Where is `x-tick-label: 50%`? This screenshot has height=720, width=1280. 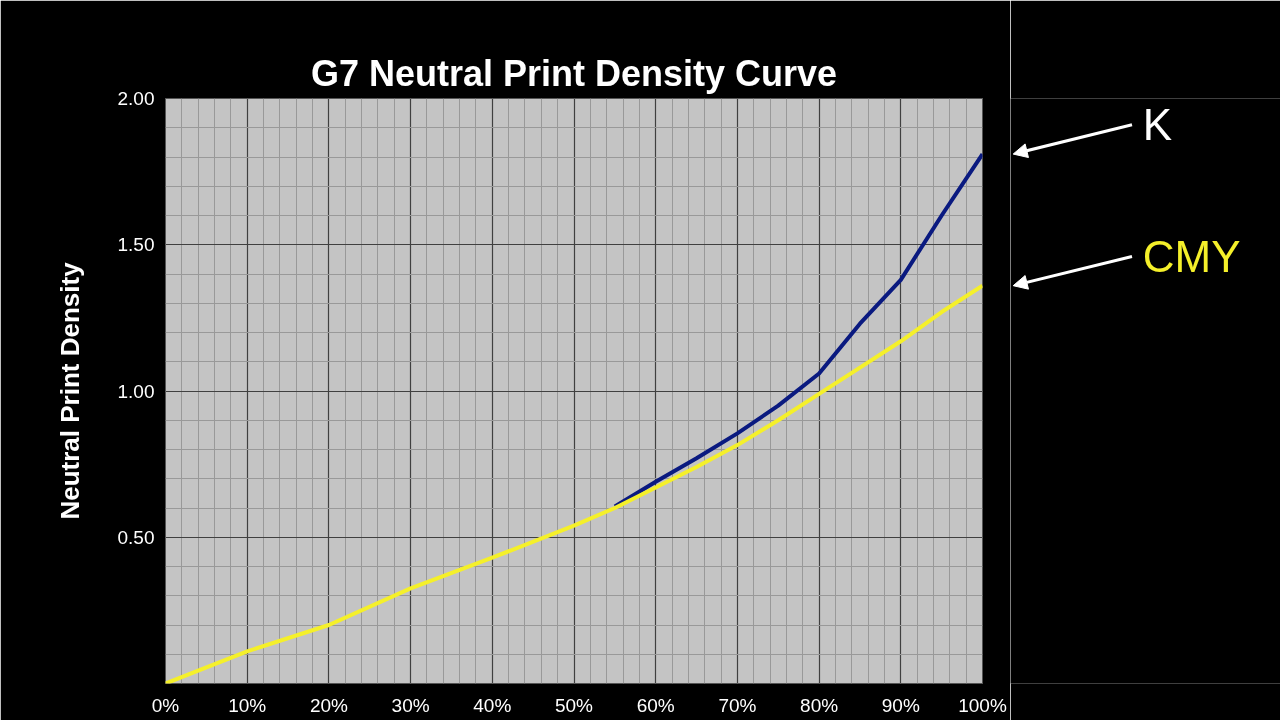 x-tick-label: 50% is located at coordinates (574, 705).